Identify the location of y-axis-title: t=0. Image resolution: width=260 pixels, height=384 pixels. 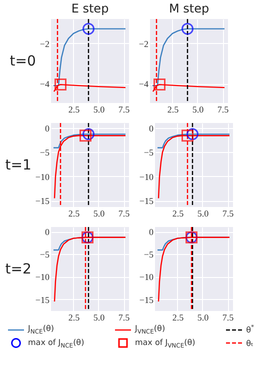
(23, 62).